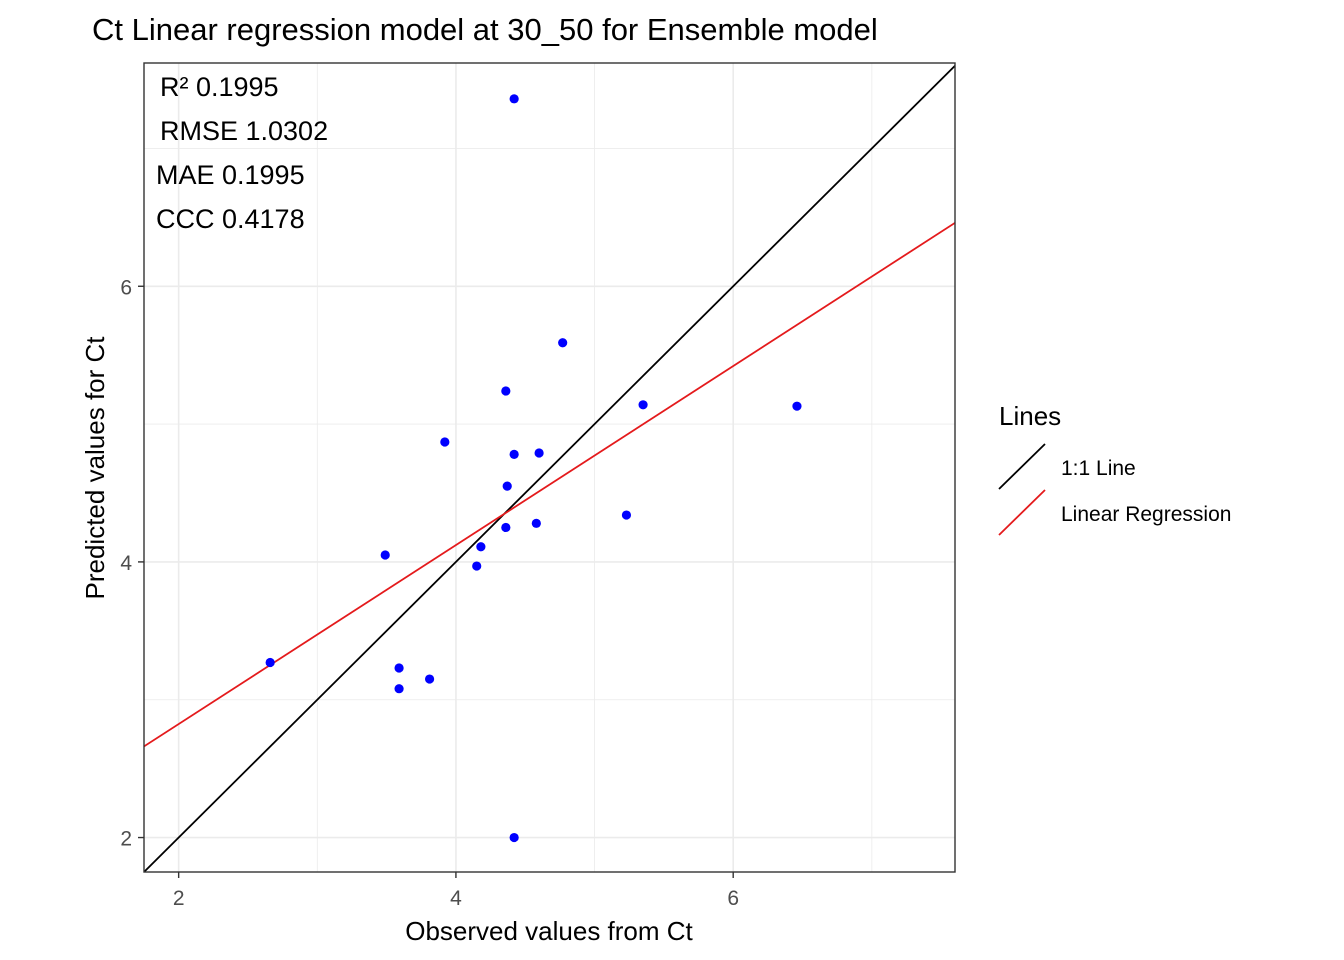 This screenshot has width=1344, height=960. What do you see at coordinates (456, 898) in the screenshot?
I see `x-tick-label: 4` at bounding box center [456, 898].